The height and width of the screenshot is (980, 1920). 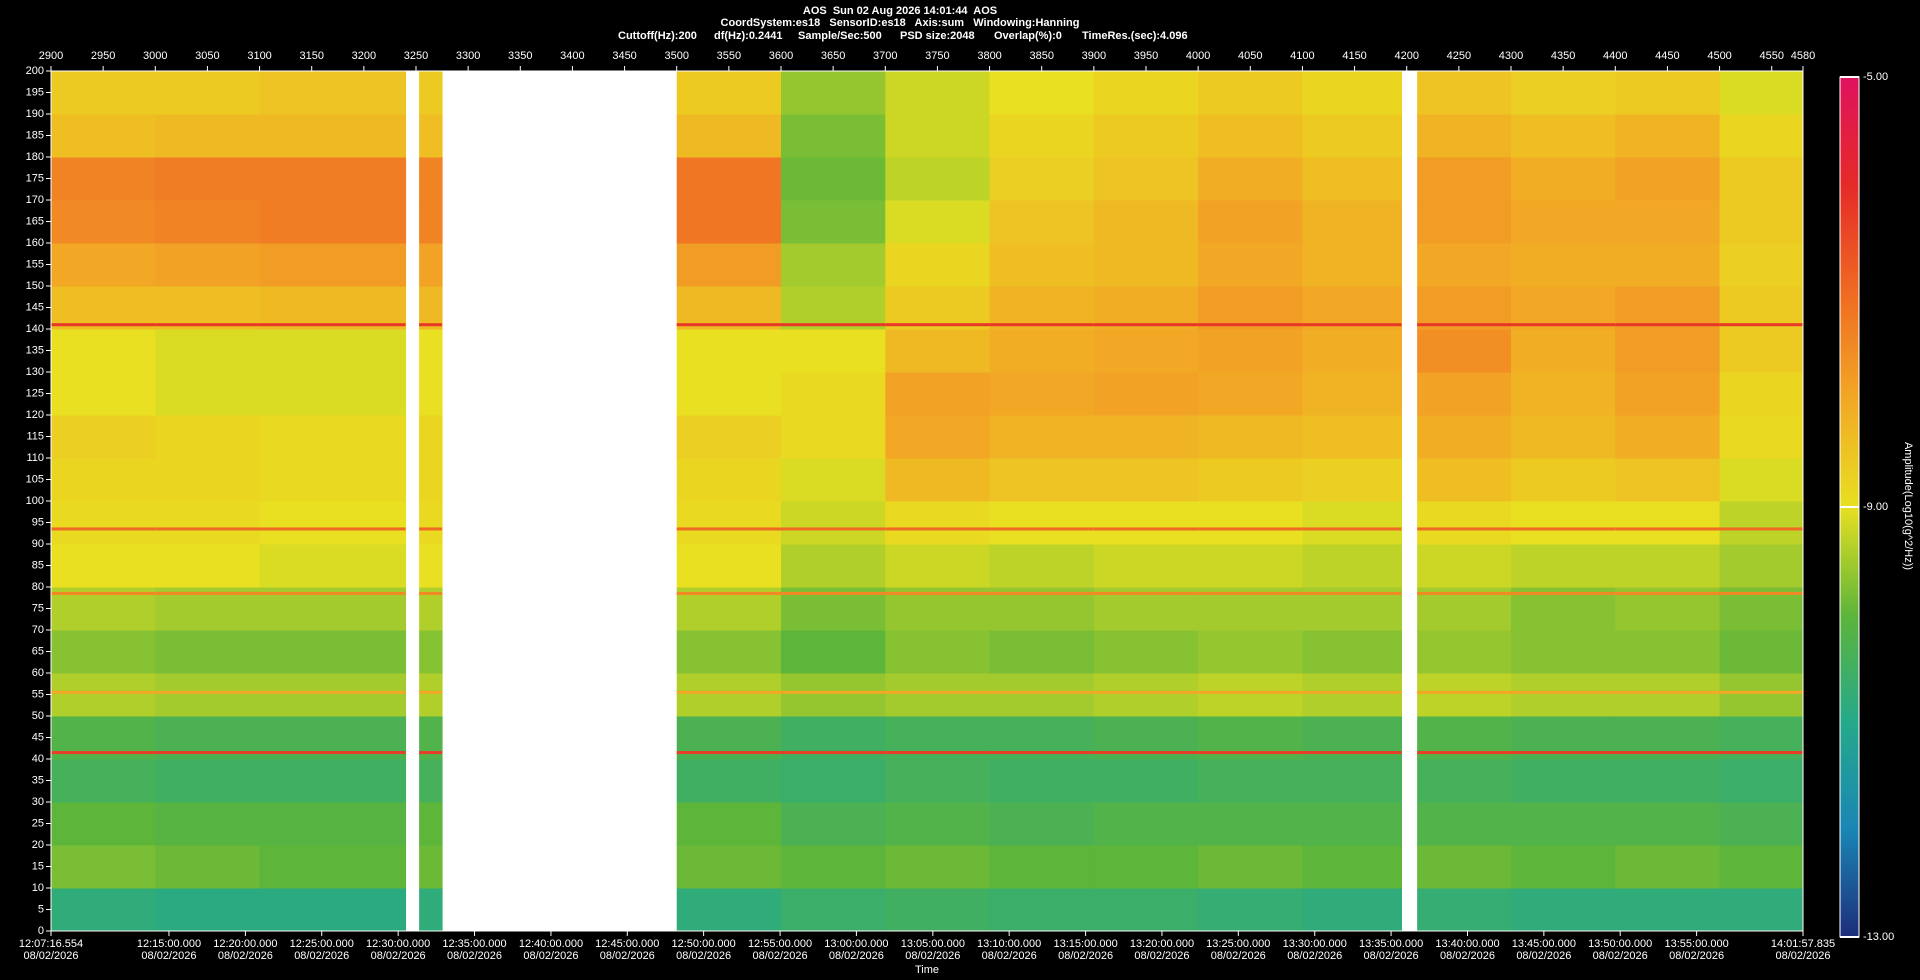 I want to click on x-tick-label: 4500, so click(x=1719, y=56).